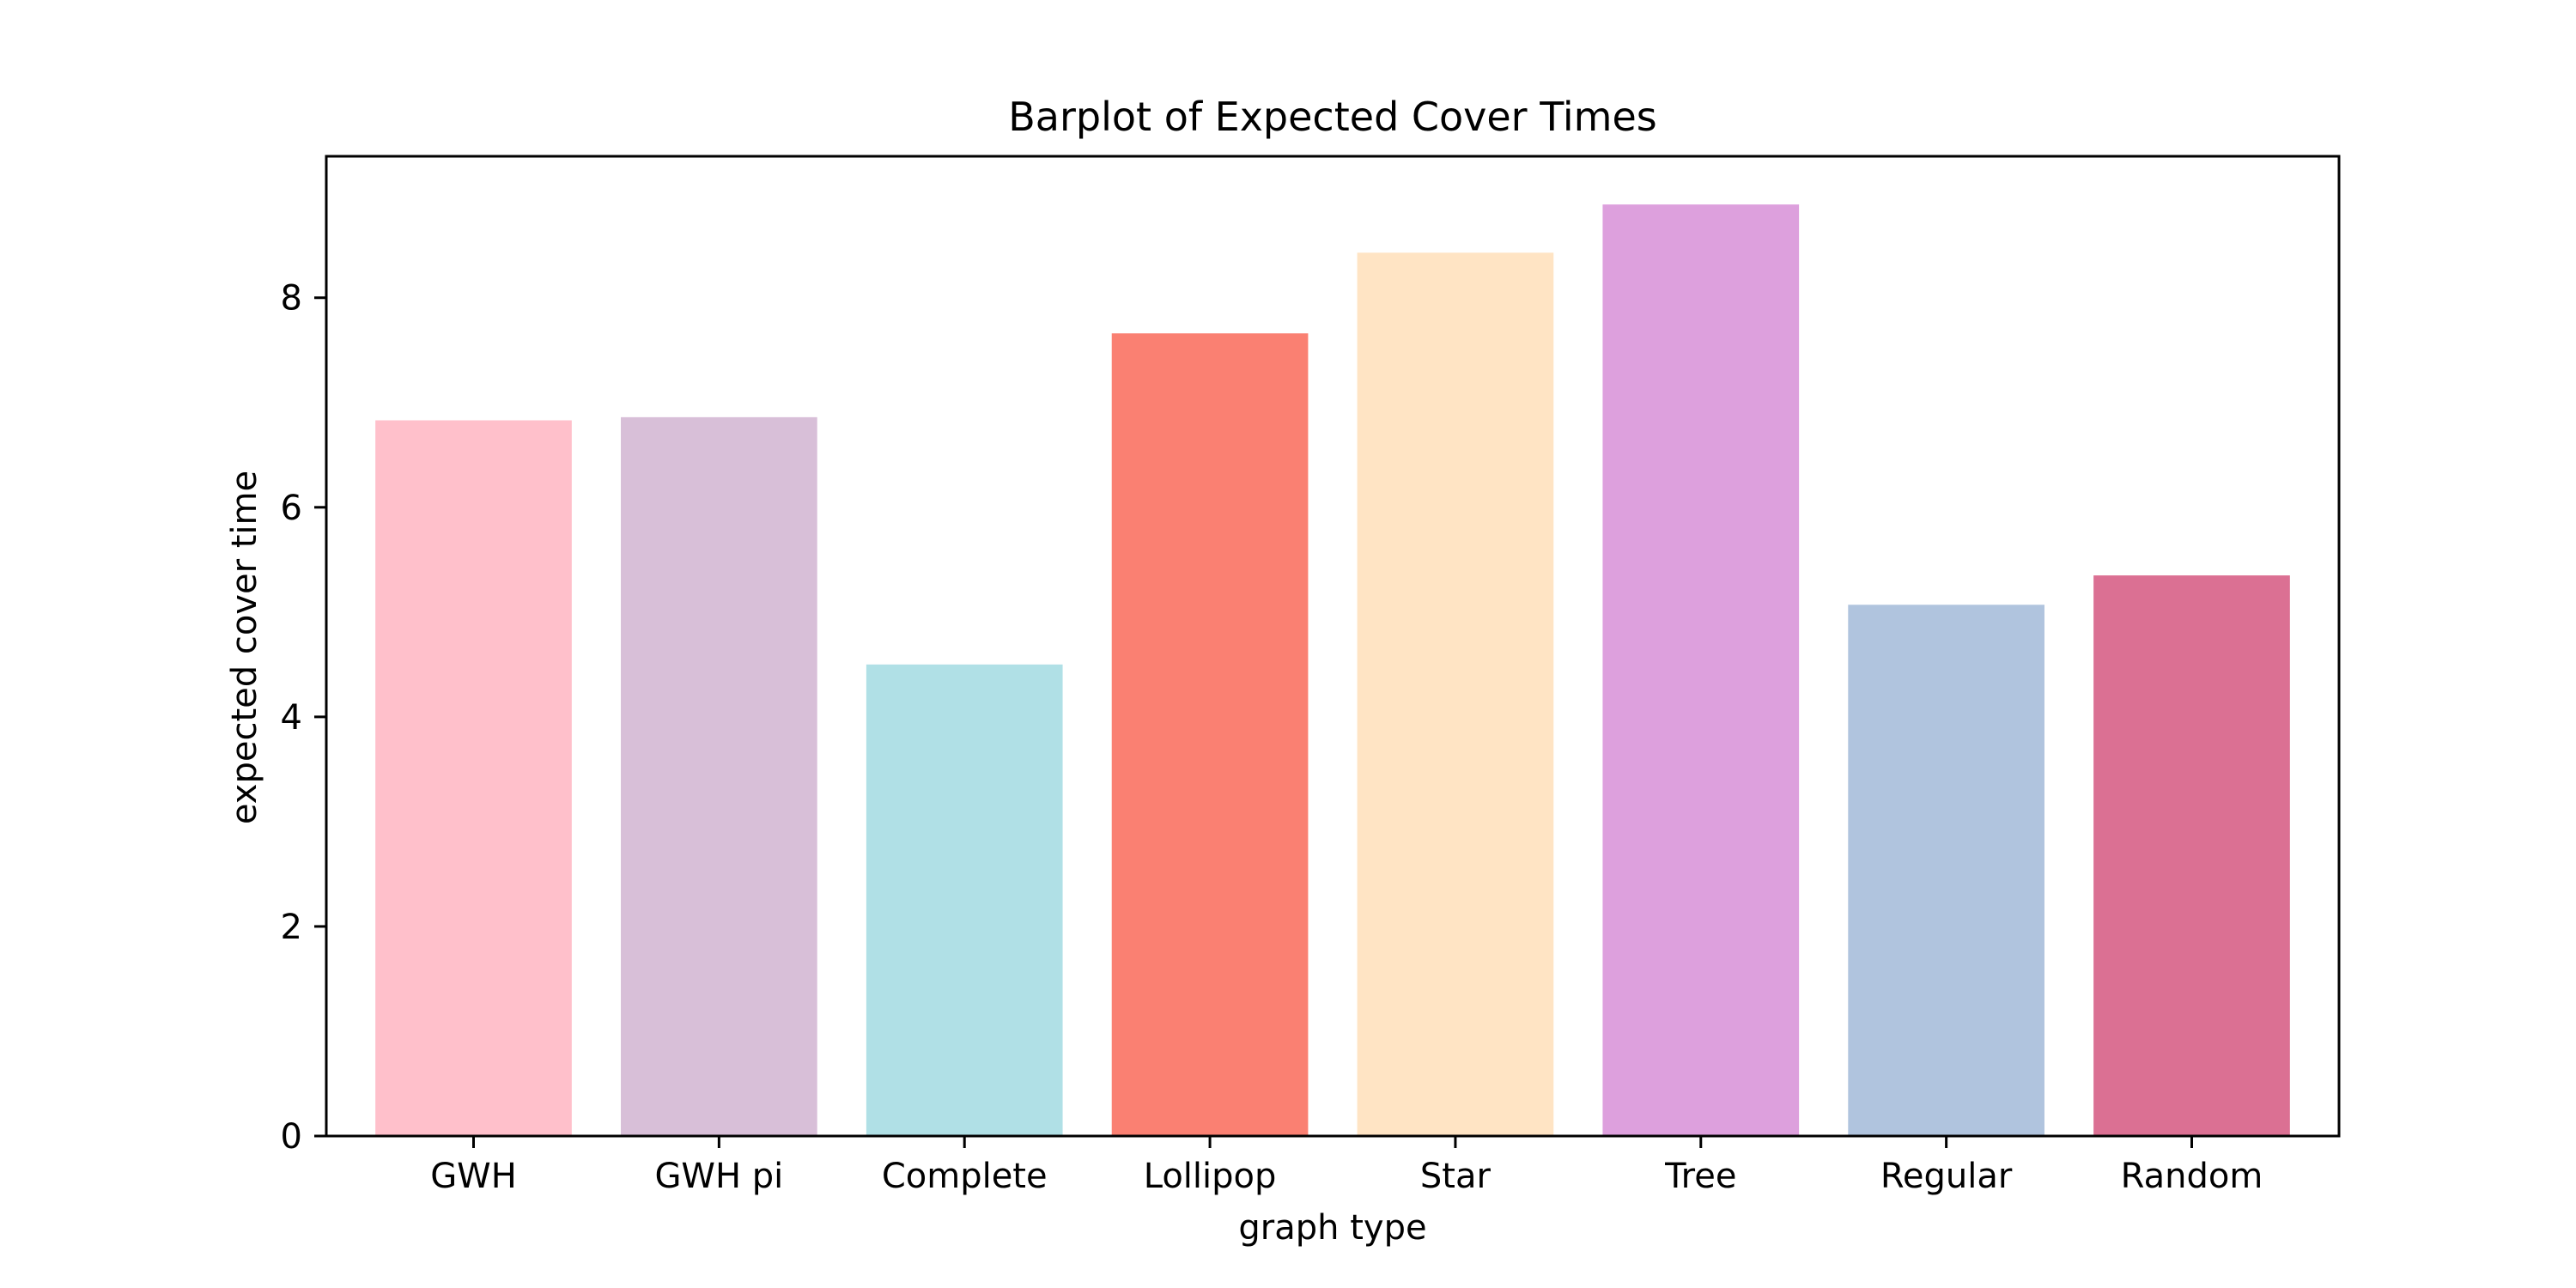 This screenshot has height=1288, width=2576. I want to click on bar-star, so click(1455, 694).